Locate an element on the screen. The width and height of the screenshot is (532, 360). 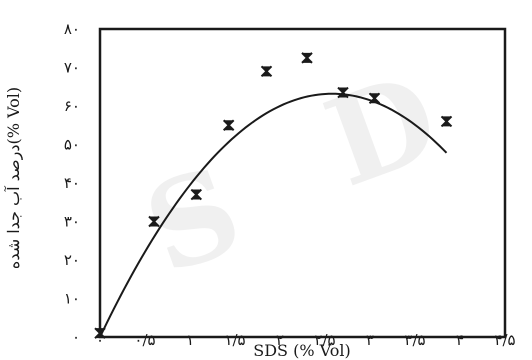
x-tick-label: ۲/۵ is located at coordinates (324, 340).